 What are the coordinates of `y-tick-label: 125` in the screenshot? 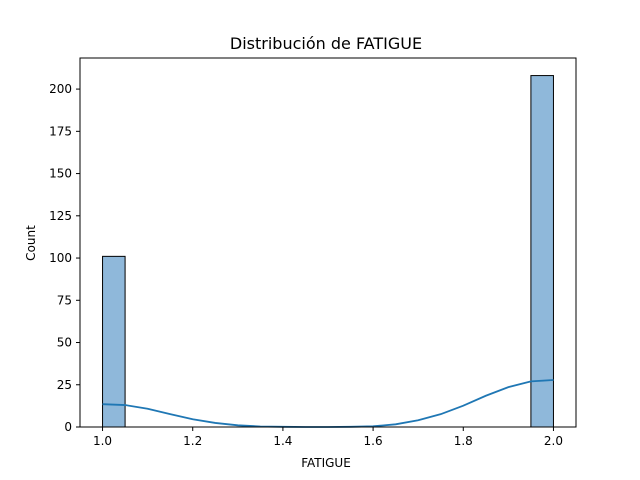 It's located at (60, 216).